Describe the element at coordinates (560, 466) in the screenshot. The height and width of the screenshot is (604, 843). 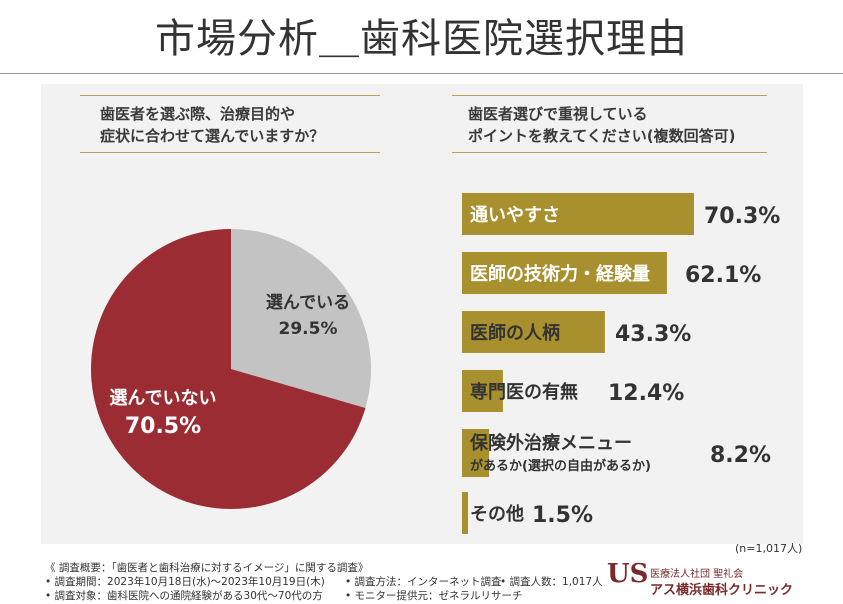
I see `bar-label-4-1: があるか(選択の自由があるか)` at that location.